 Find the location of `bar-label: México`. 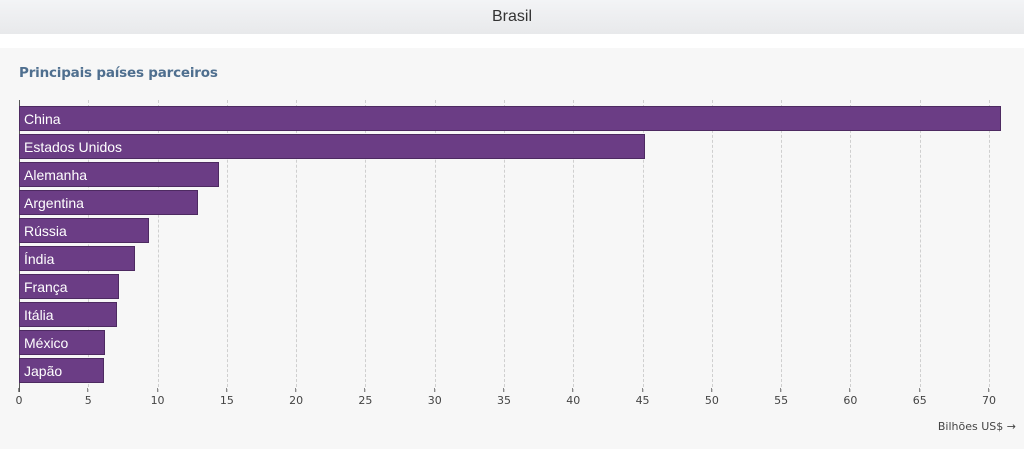

bar-label: México is located at coordinates (46, 342).